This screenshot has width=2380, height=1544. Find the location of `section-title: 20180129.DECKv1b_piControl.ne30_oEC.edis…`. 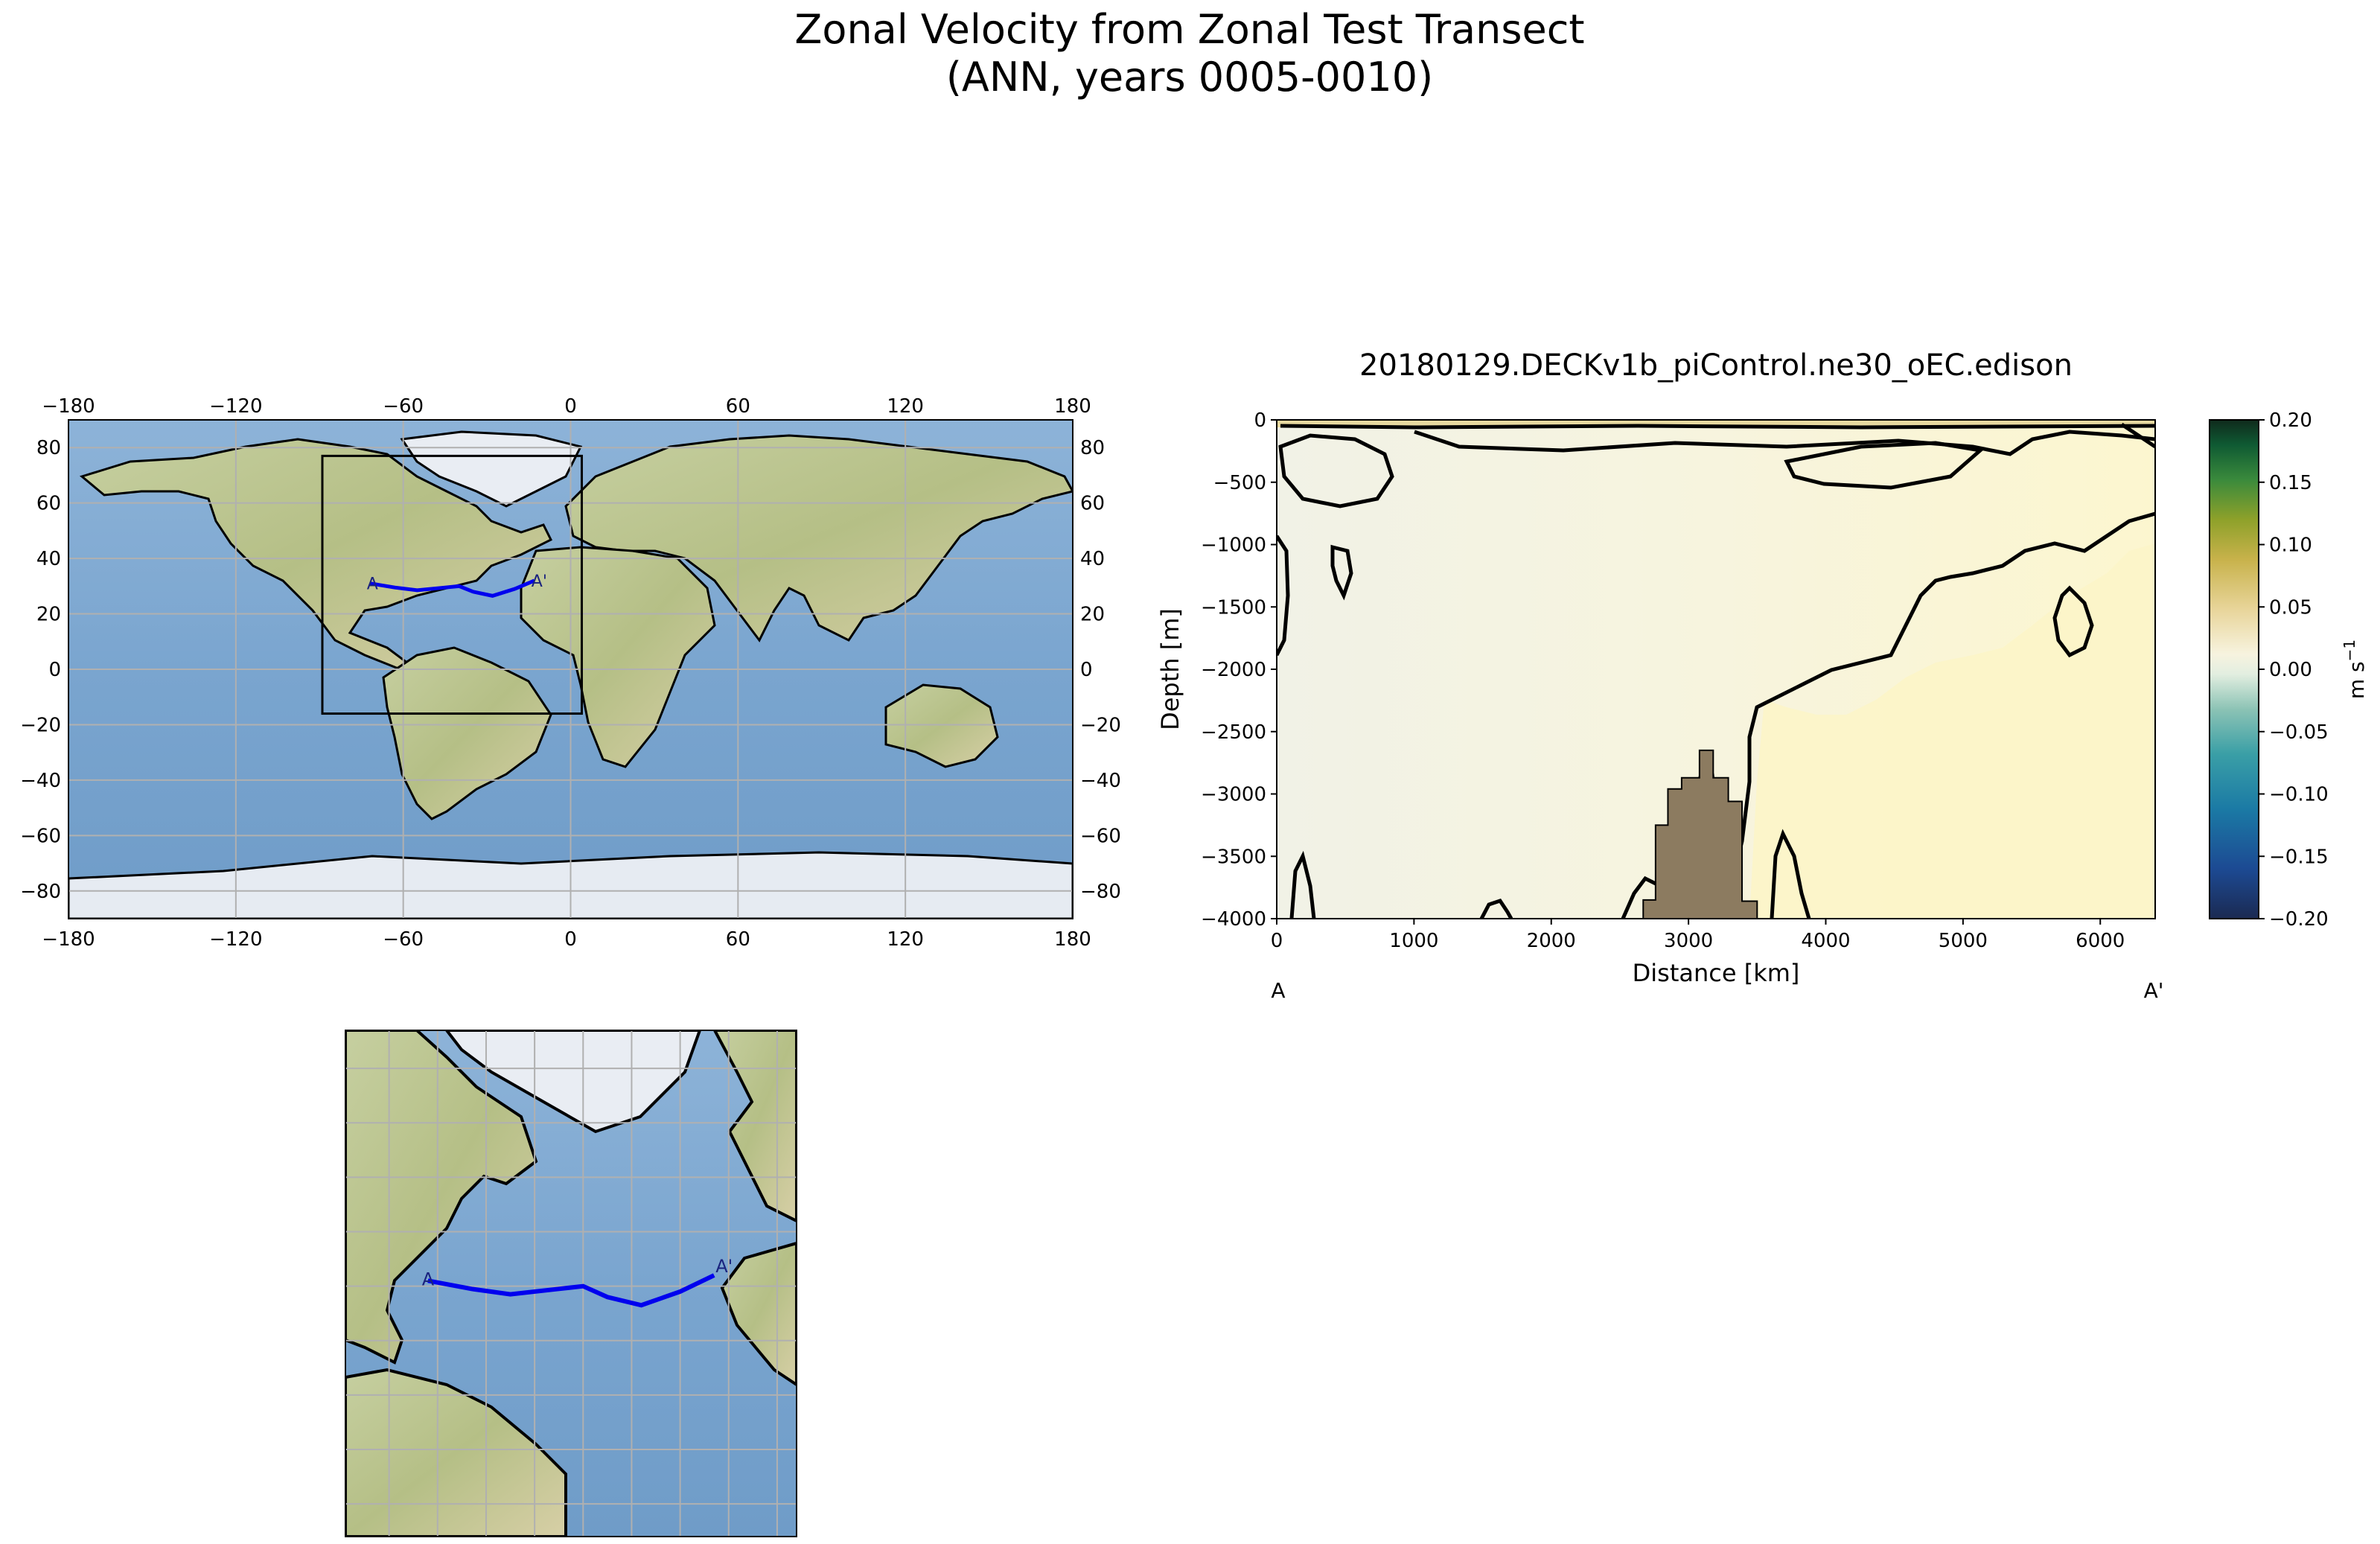

section-title: 20180129.DECKv1b_piControl.ne30_oEC.edis… is located at coordinates (1716, 366).